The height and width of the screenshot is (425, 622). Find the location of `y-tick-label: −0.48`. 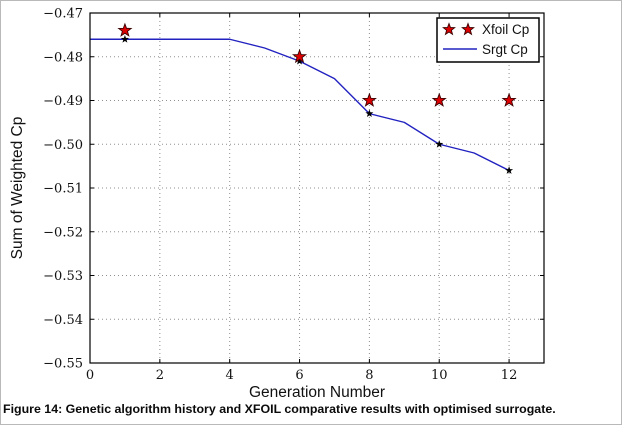

y-tick-label: −0.48 is located at coordinates (63, 57).